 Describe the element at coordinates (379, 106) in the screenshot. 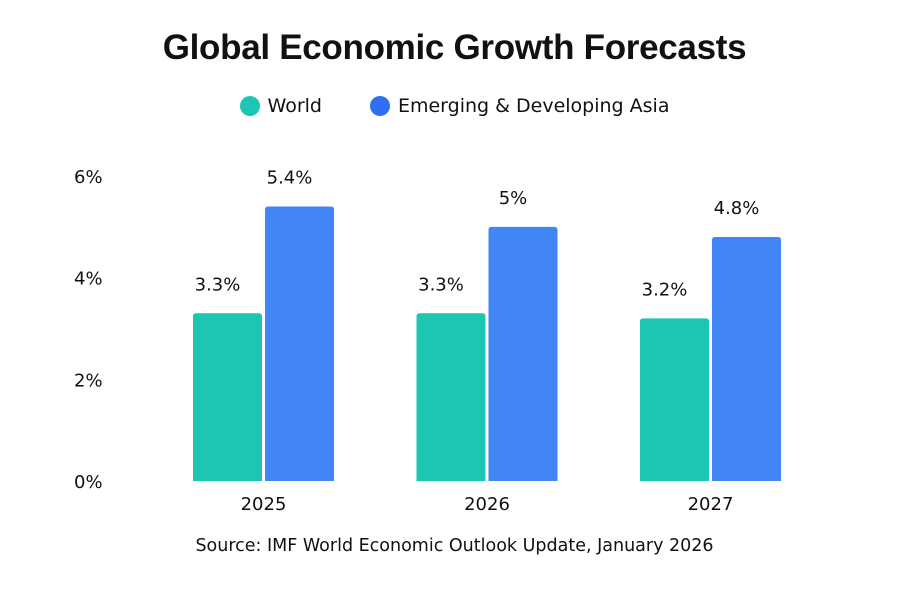

I see `legend-dot-asia-icon` at that location.